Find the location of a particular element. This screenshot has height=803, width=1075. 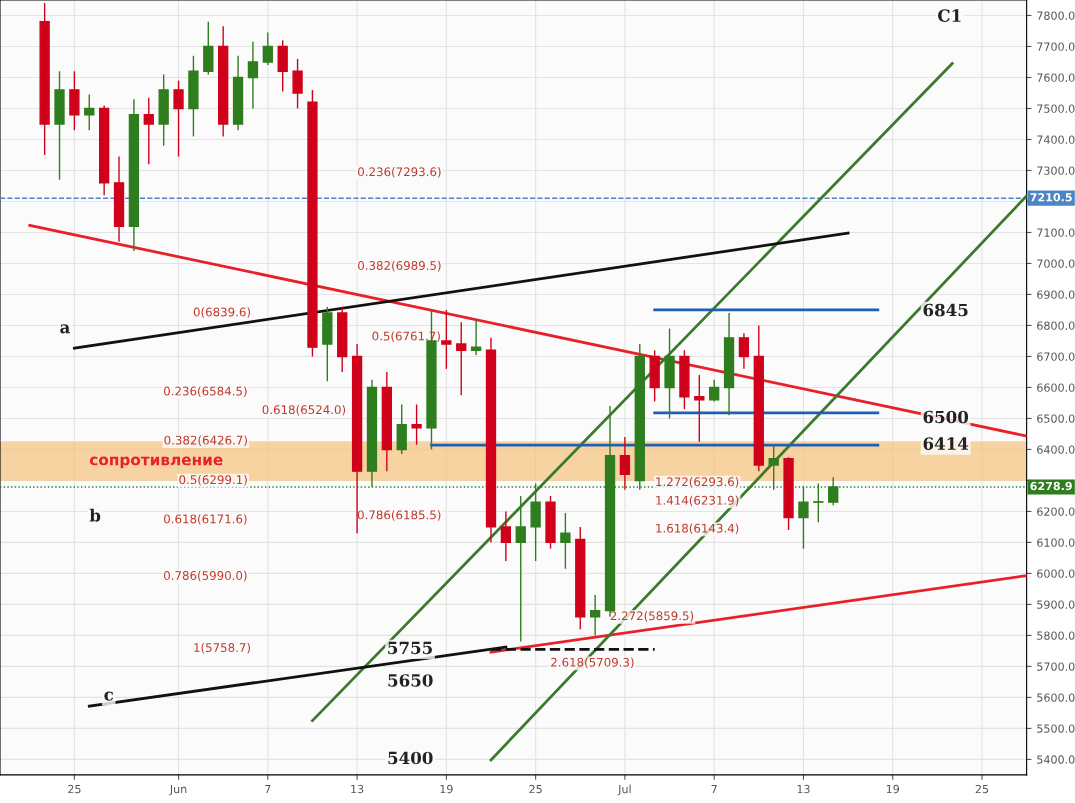

annotation: 2.618(5709.3) is located at coordinates (592, 663).